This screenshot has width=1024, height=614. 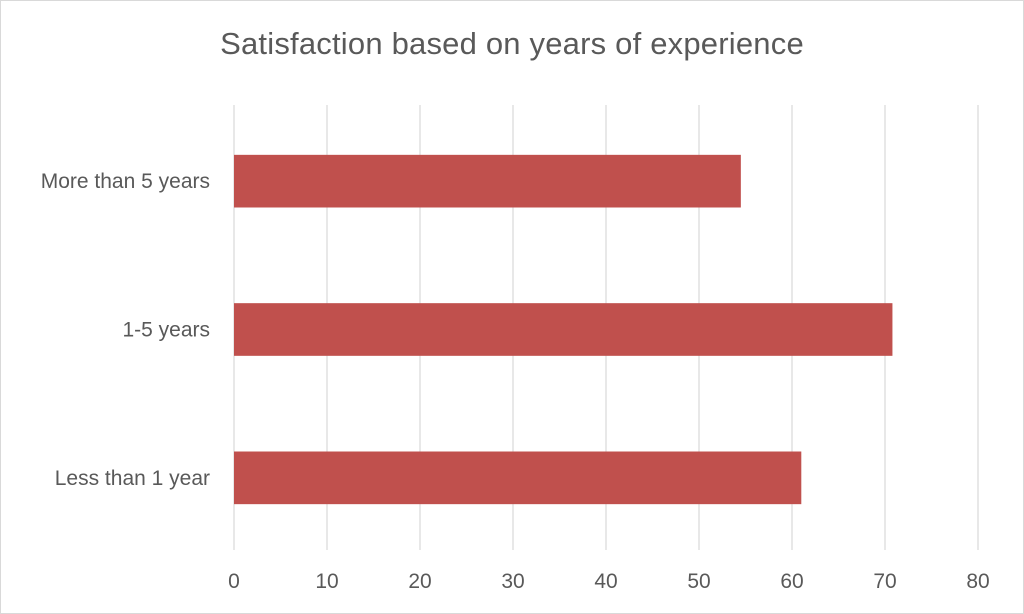 What do you see at coordinates (791, 581) in the screenshot?
I see `x-tick-label: 60` at bounding box center [791, 581].